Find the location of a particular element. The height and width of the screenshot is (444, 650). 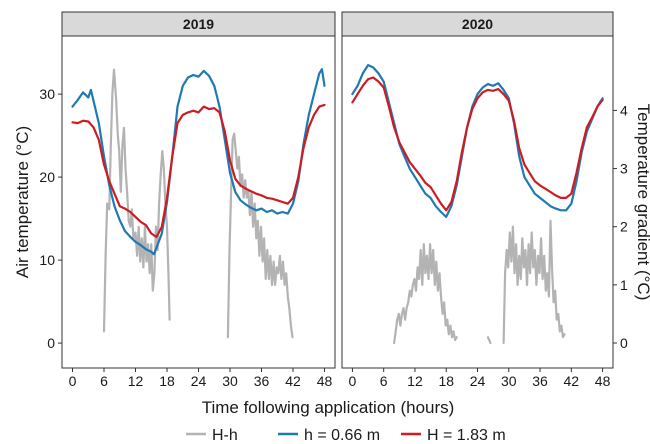

x-tick-label-36-p2: 36 is located at coordinates (540, 381).